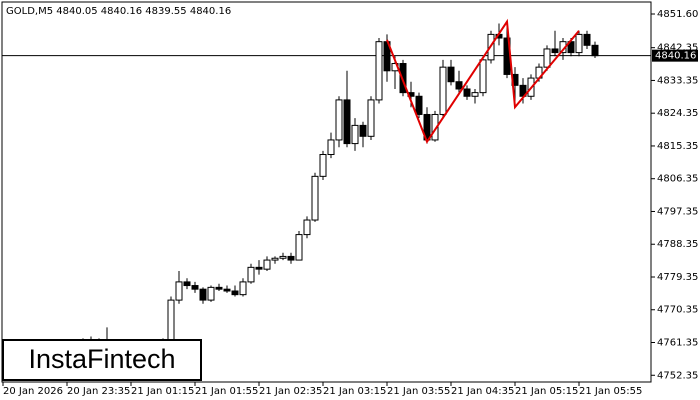 This screenshot has height=400, width=700. Describe the element at coordinates (677, 244) in the screenshot. I see `y-tick-label: 4788.35` at that location.